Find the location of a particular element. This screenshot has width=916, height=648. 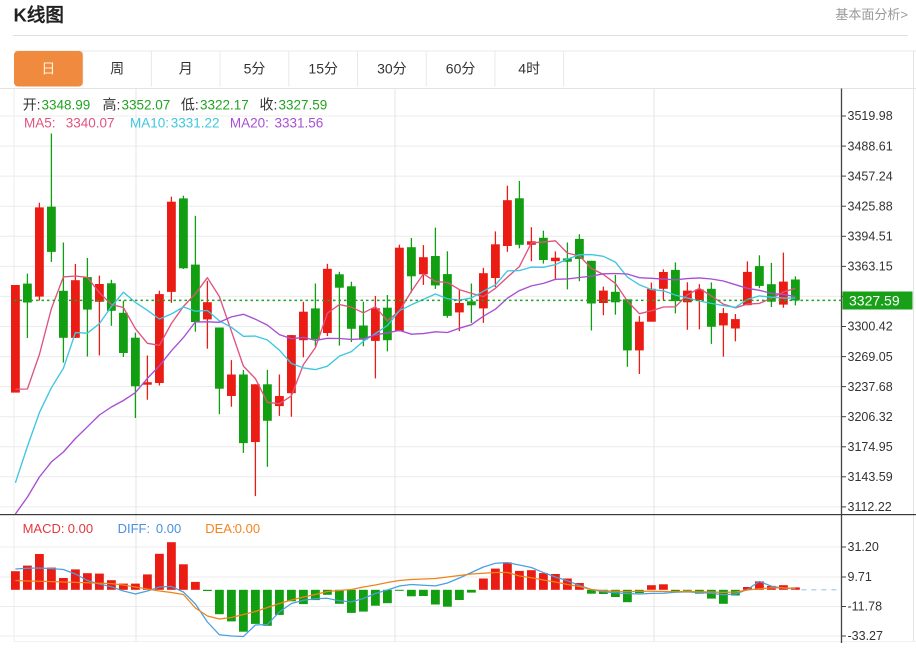

svg-text: 3457.24 is located at coordinates (870, 176).